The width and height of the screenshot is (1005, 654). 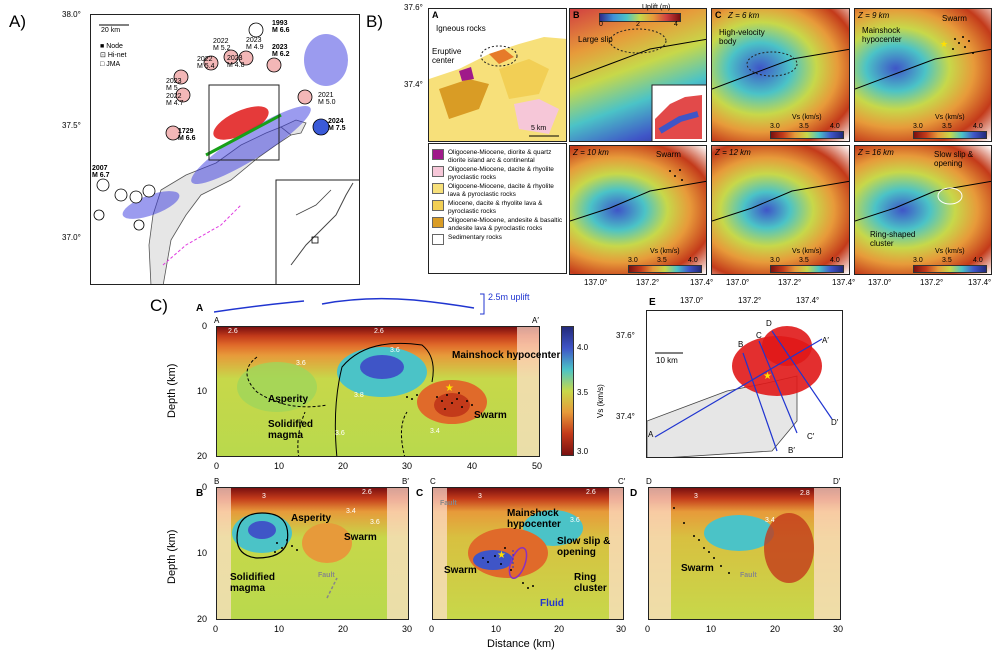 What do you see at coordinates (535, 320) in the screenshot?
I see `section-a-end: A′` at bounding box center [535, 320].